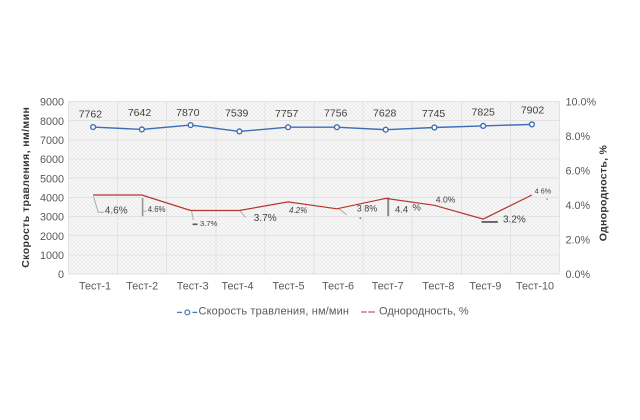 This screenshot has width=640, height=420. Describe the element at coordinates (336, 114) in the screenshot. I see `svg-text: 7756` at that location.